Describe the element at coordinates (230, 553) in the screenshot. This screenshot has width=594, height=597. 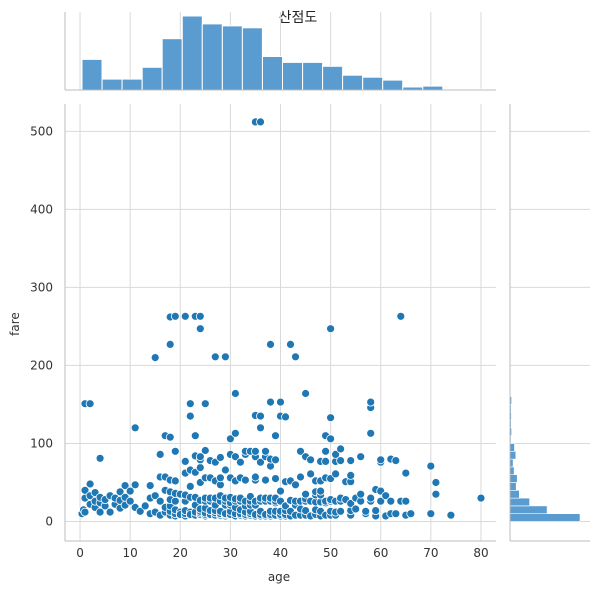
I see `x-tick-label: 30` at that location.